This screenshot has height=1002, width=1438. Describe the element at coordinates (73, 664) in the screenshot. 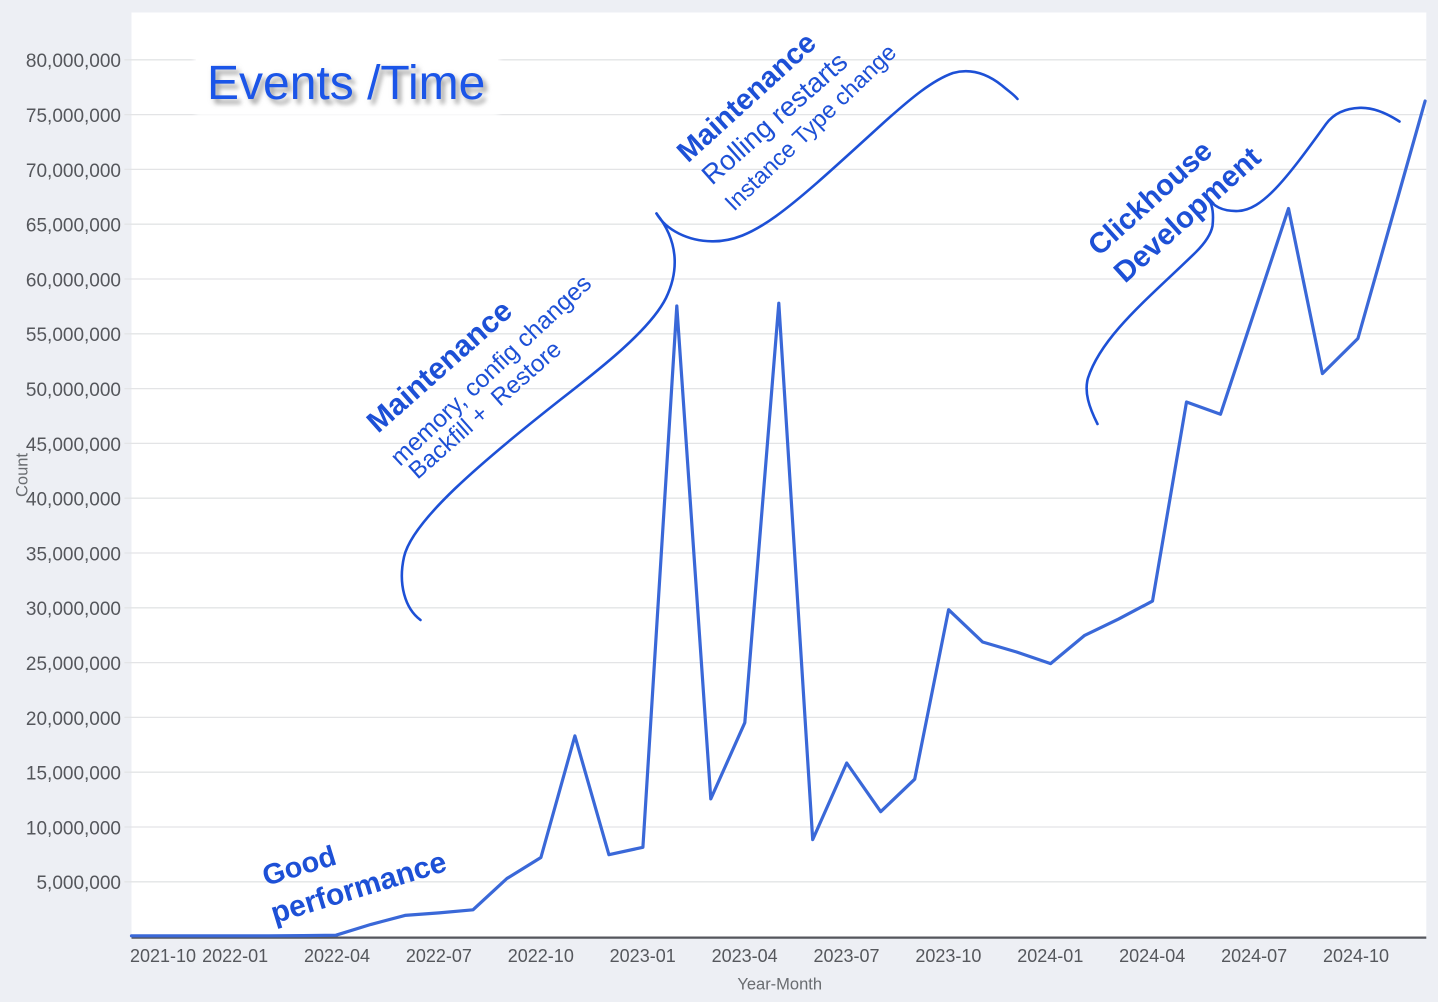

I see `svg-text: 25,000,000` at that location.